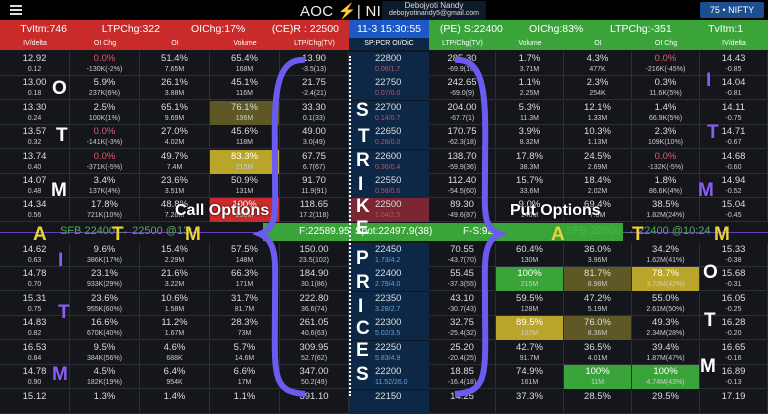 Image resolution: width=768 pixels, height=414 pixels. I want to click on cell-main: 15.68, so click(733, 273).